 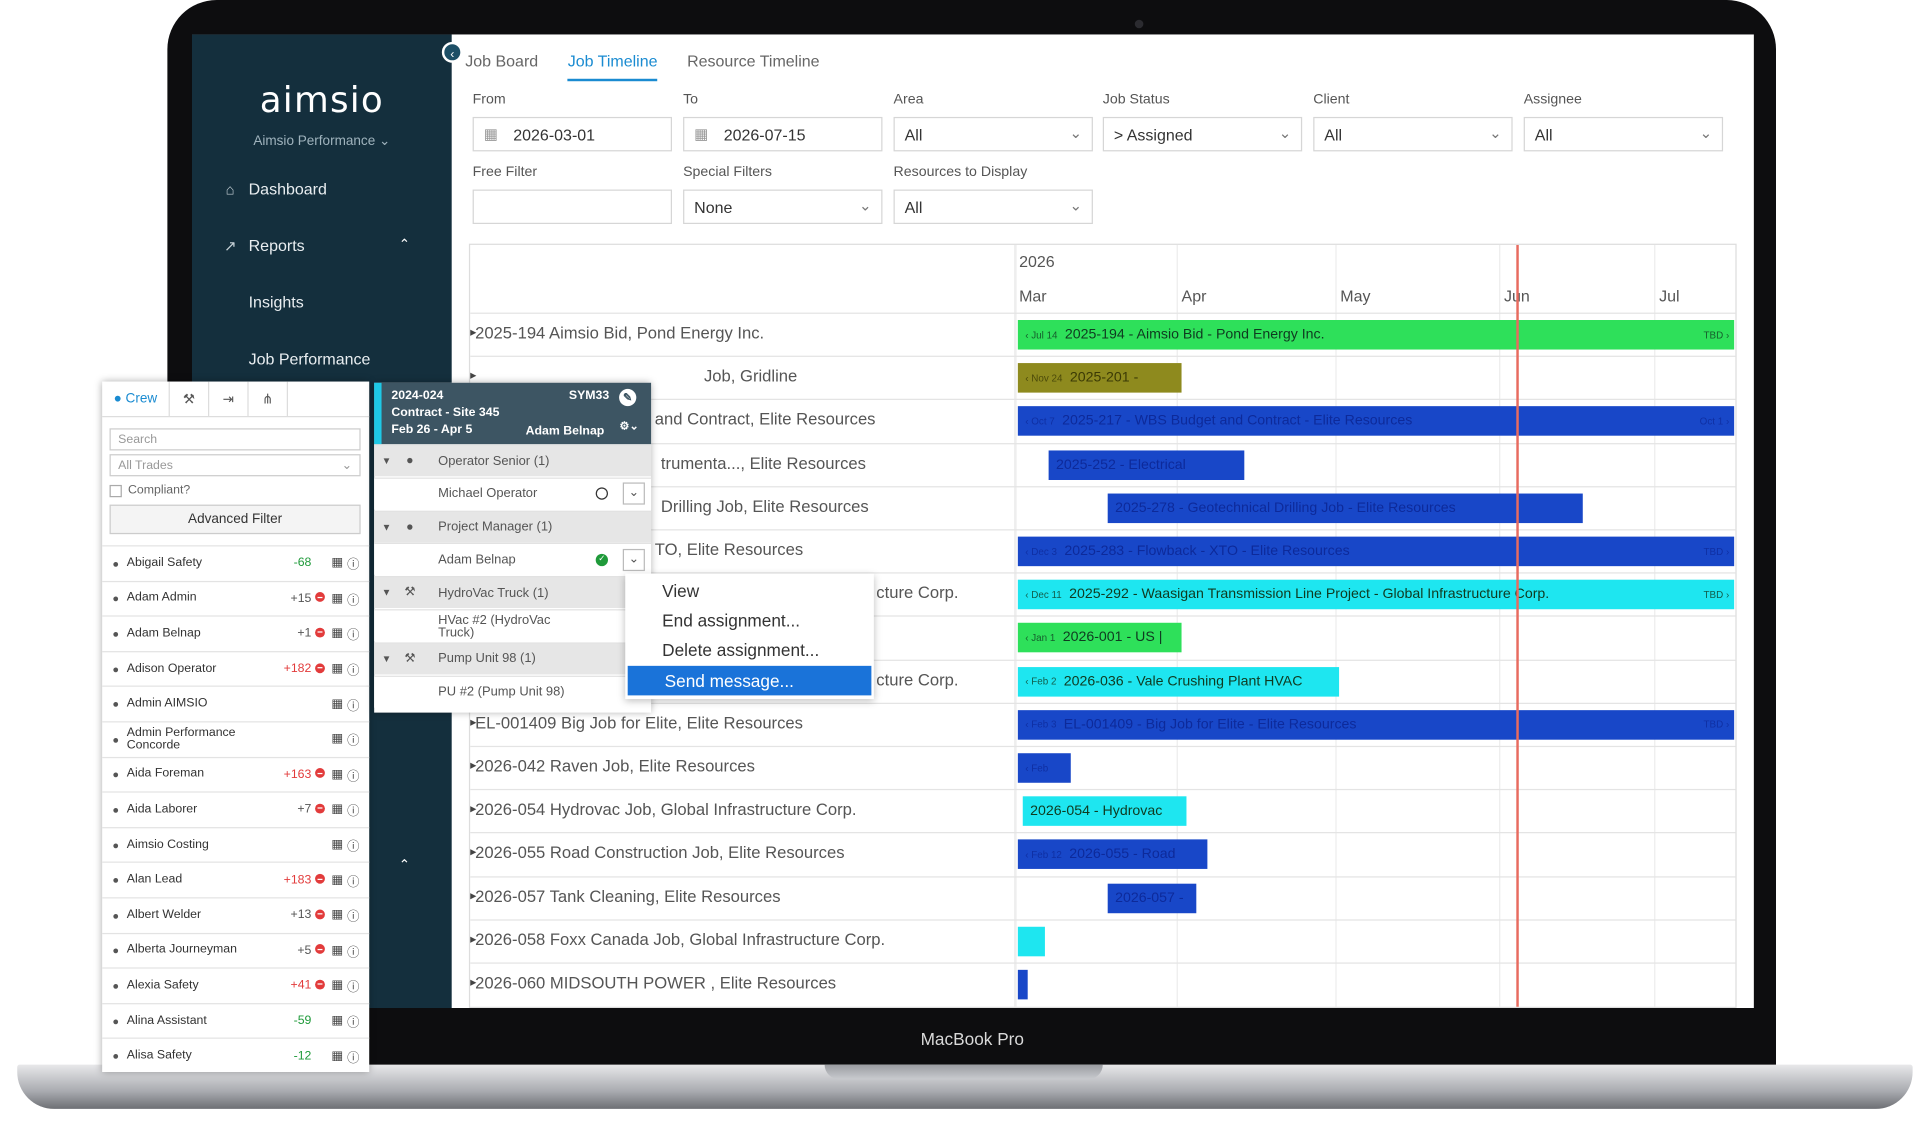 I want to click on crew-row: ● Alexia Safety +41 ▦ ⓘ, so click(x=236, y=985).